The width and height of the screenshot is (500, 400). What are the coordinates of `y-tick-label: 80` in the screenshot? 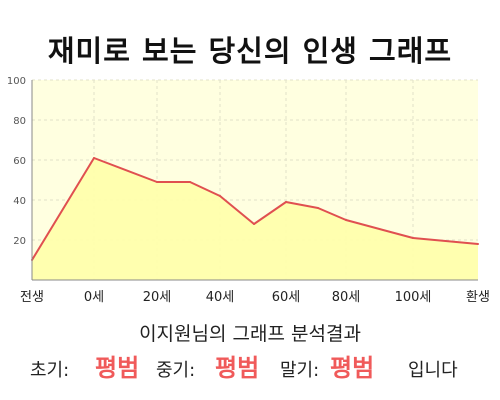 It's located at (19, 121).